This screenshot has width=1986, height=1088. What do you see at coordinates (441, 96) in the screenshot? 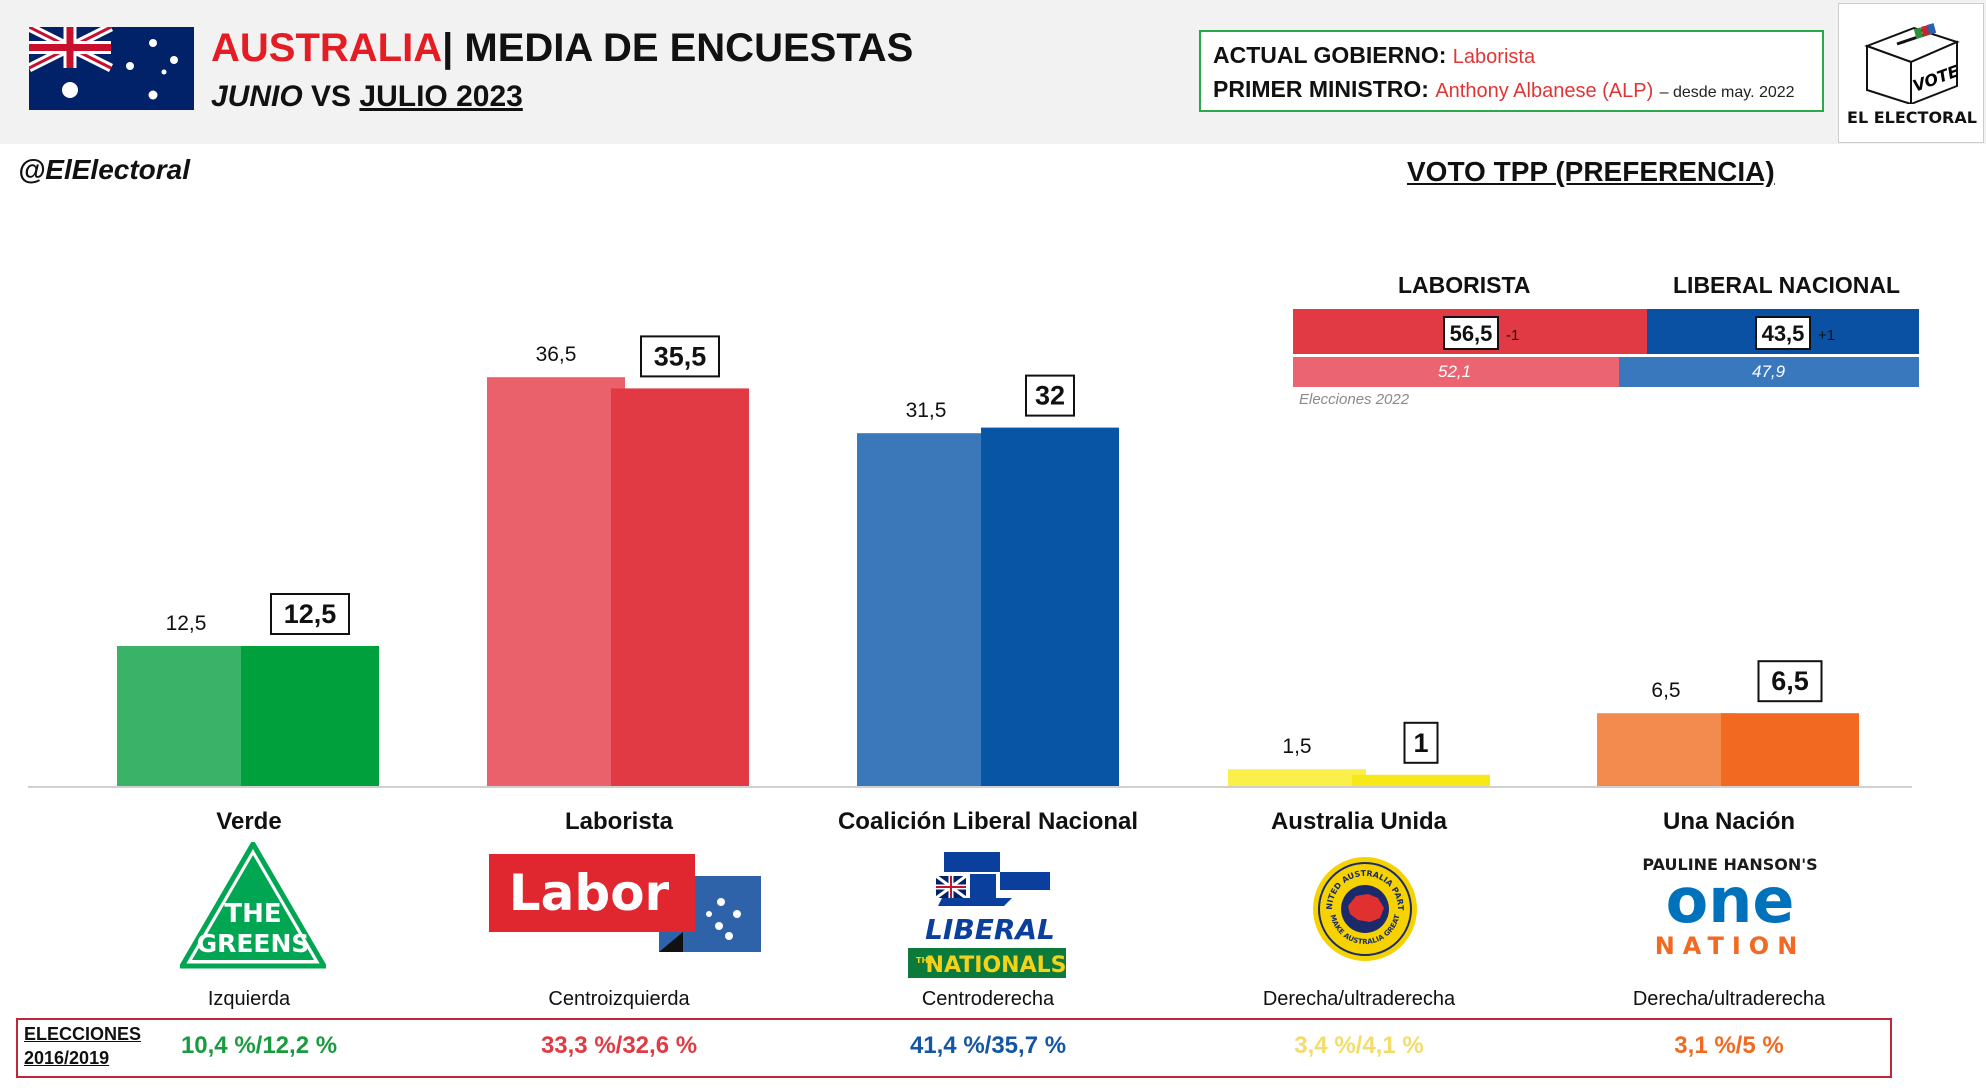
I see `subtitle-to: JULIO 2023` at bounding box center [441, 96].